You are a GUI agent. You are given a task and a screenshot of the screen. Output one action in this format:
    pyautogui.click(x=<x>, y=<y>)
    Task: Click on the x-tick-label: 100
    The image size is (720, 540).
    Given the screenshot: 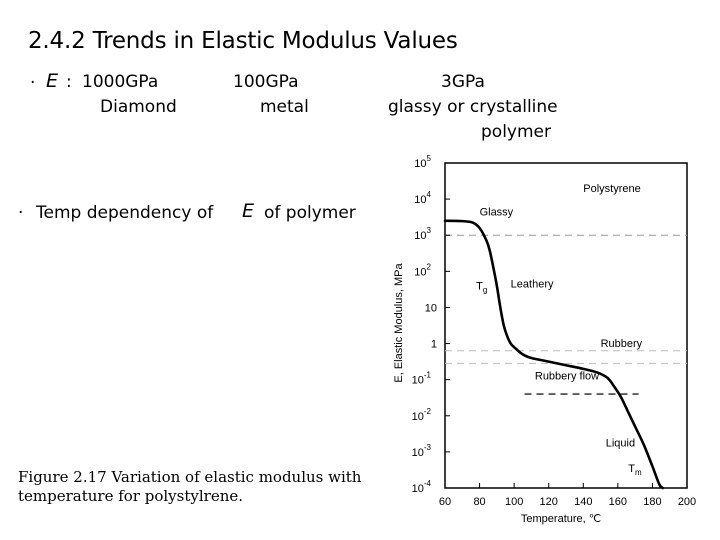 What is the action you would take?
    pyautogui.click(x=514, y=502)
    